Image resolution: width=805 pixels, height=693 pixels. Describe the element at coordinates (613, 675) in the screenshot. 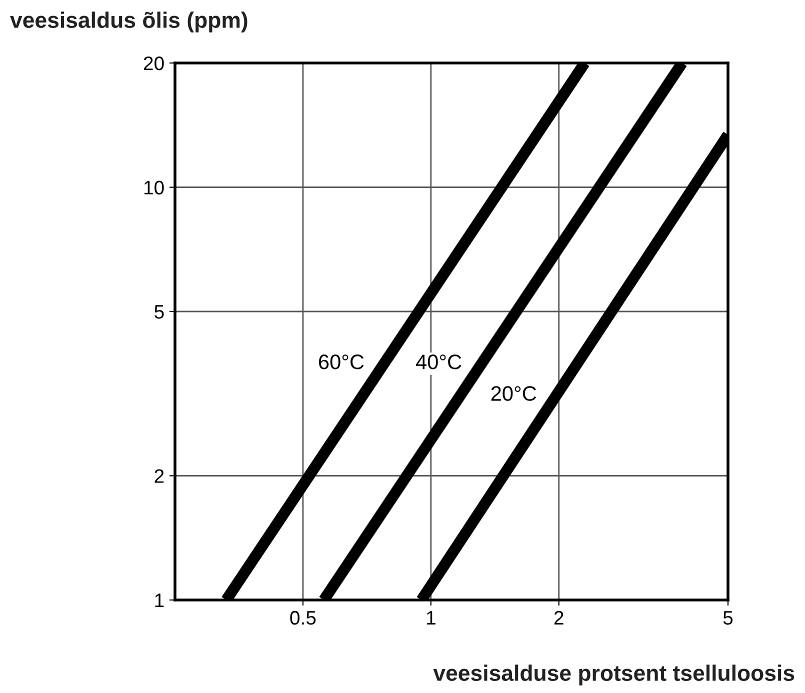

I see `x-axis-title: veesisalduse protsent tselluloosis` at that location.